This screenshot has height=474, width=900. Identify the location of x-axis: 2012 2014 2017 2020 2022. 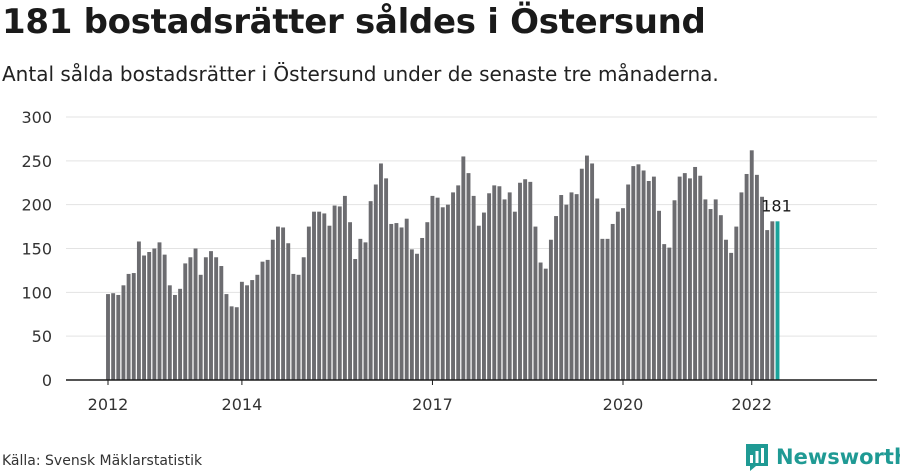
(471, 396).